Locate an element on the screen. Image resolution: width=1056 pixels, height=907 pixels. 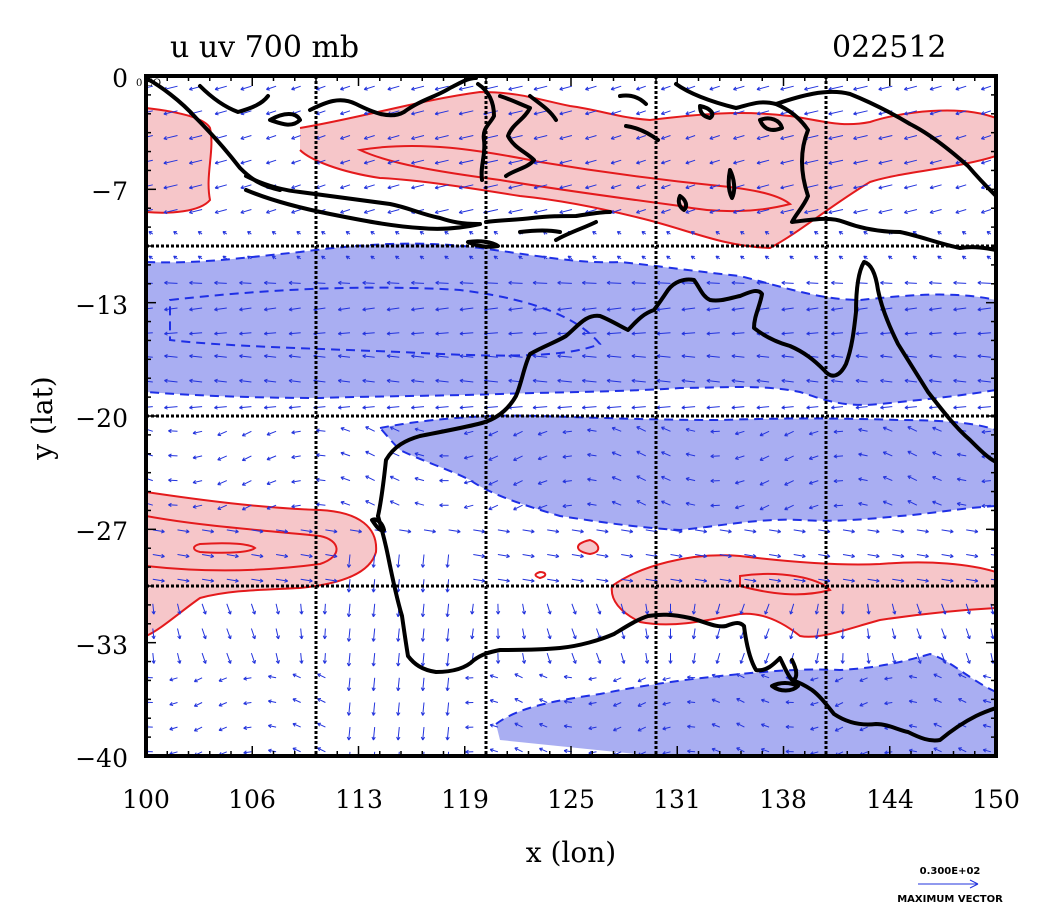
y-axis-label: y (lat) is located at coordinates (42, 418).